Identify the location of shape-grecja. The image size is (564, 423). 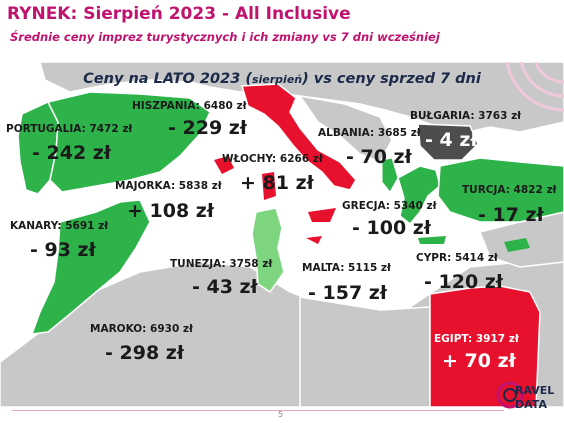
(419, 195).